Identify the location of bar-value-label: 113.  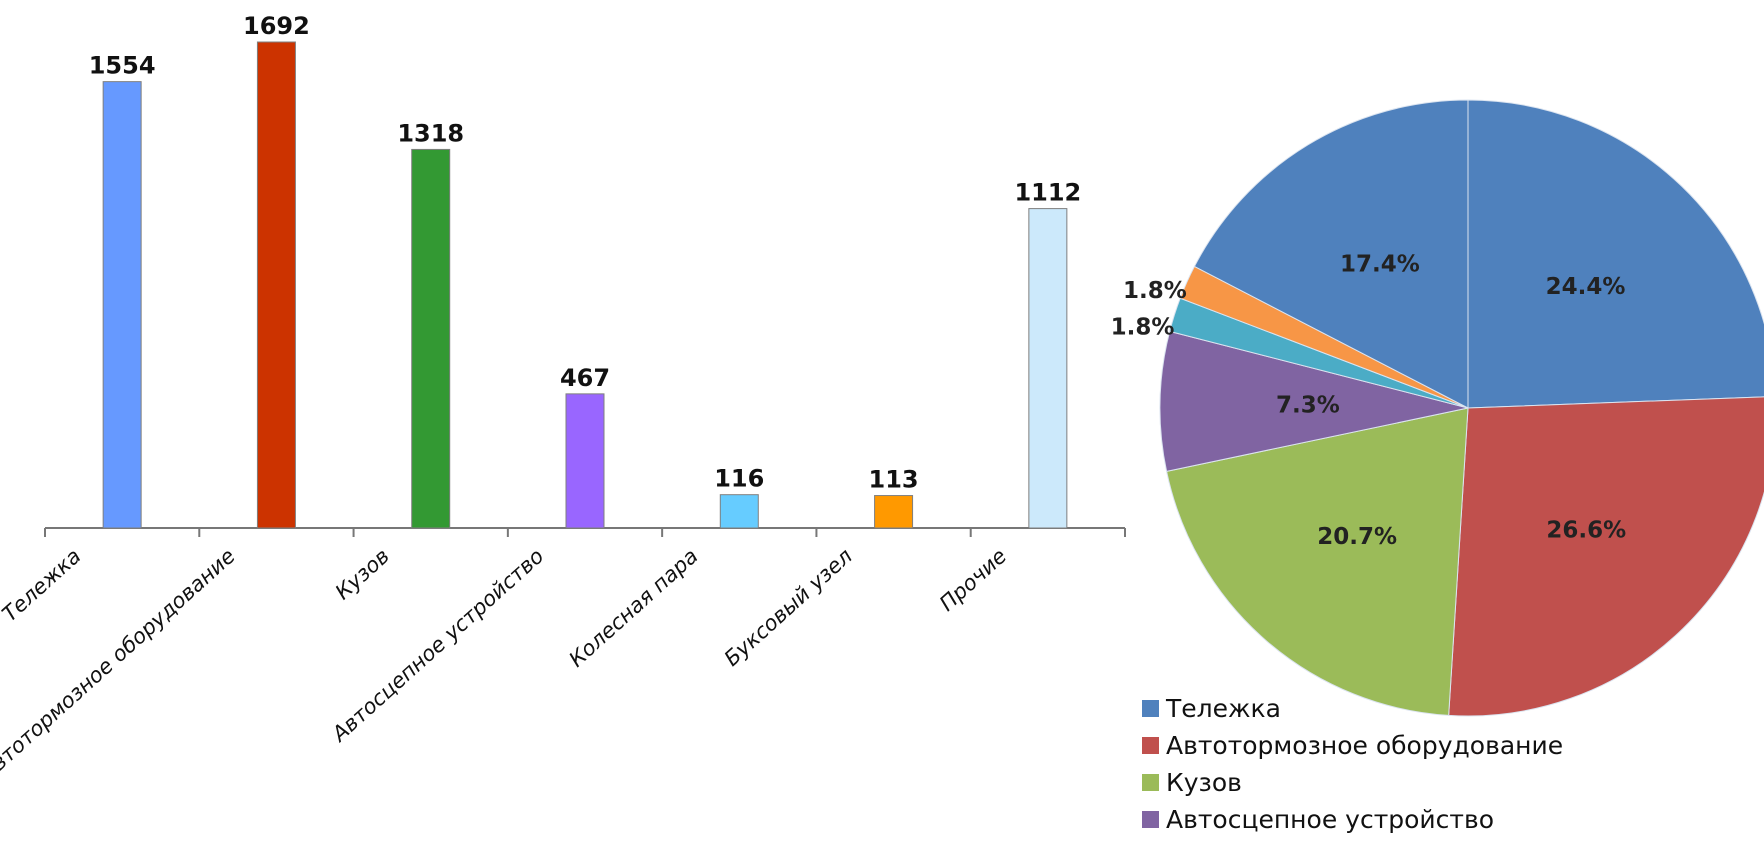
(894, 480).